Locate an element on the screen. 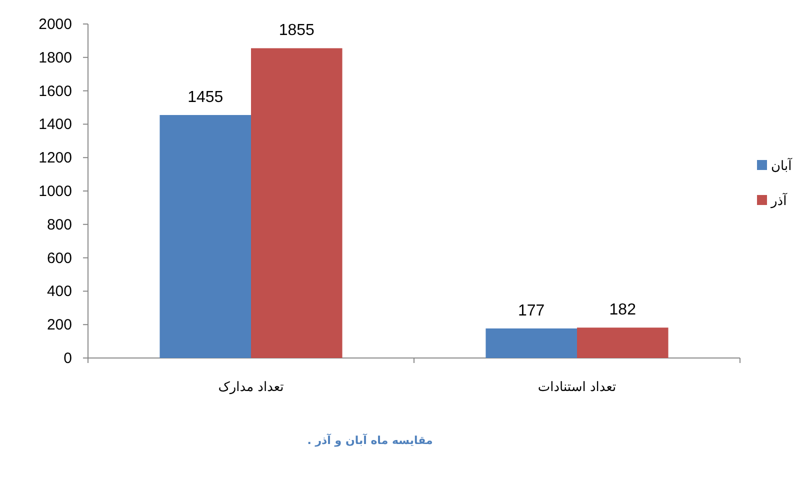  data-label: 1855 is located at coordinates (296, 31).